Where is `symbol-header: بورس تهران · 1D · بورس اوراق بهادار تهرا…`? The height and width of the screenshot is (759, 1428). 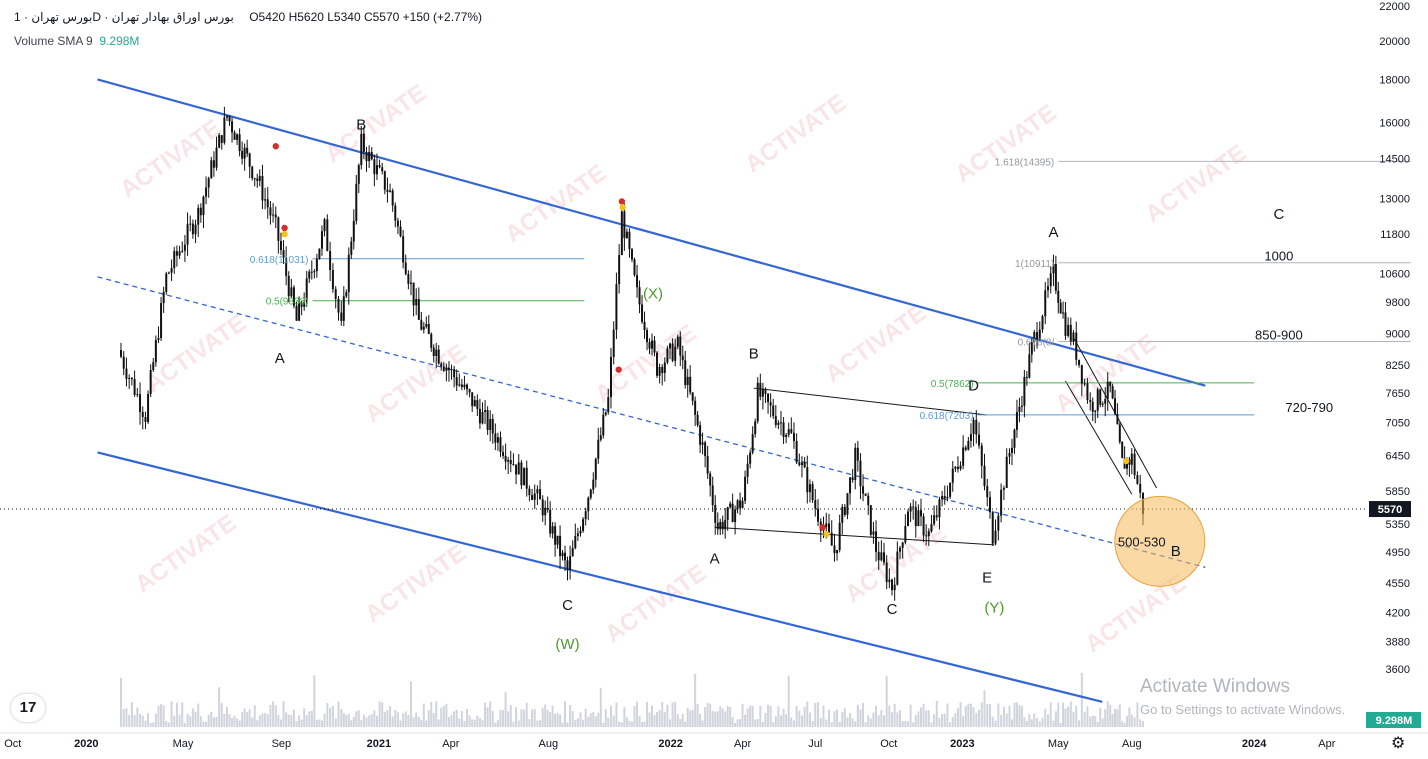 symbol-header: بورس تهران · 1D · بورس اوراق بهادار تهرا… is located at coordinates (248, 17).